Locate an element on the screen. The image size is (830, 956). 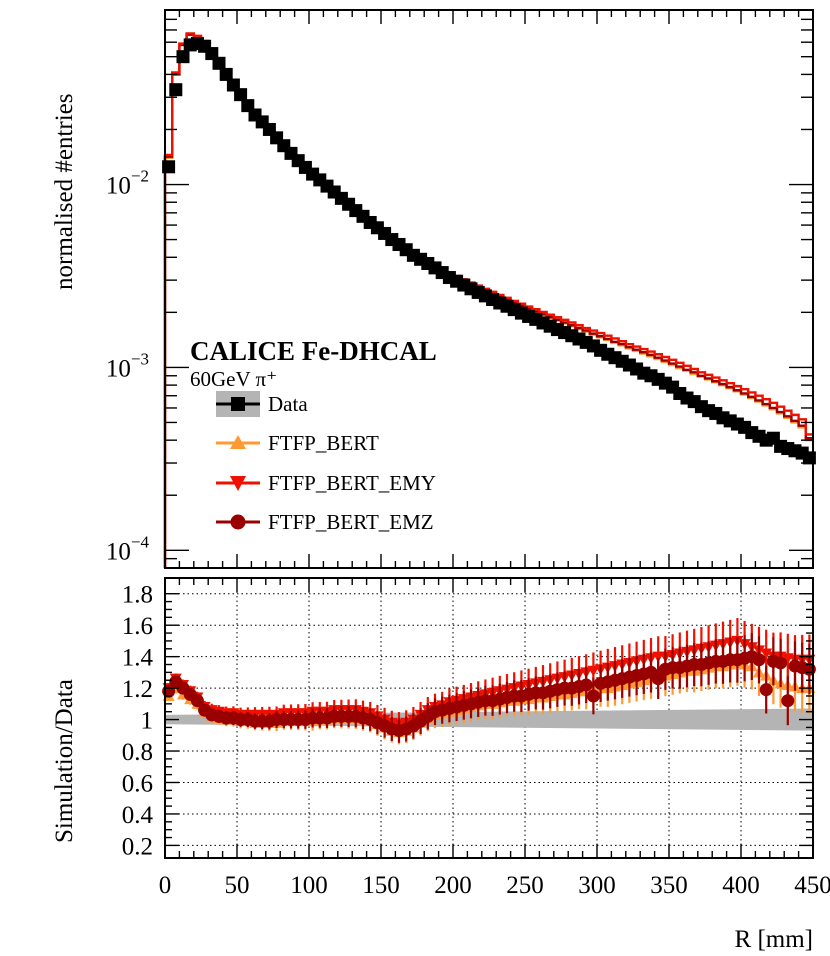
legend-entries: Data FTFP_BERT FTFP_BERT_EMY FTFP_BERT_EMZ is located at coordinates (326, 462).